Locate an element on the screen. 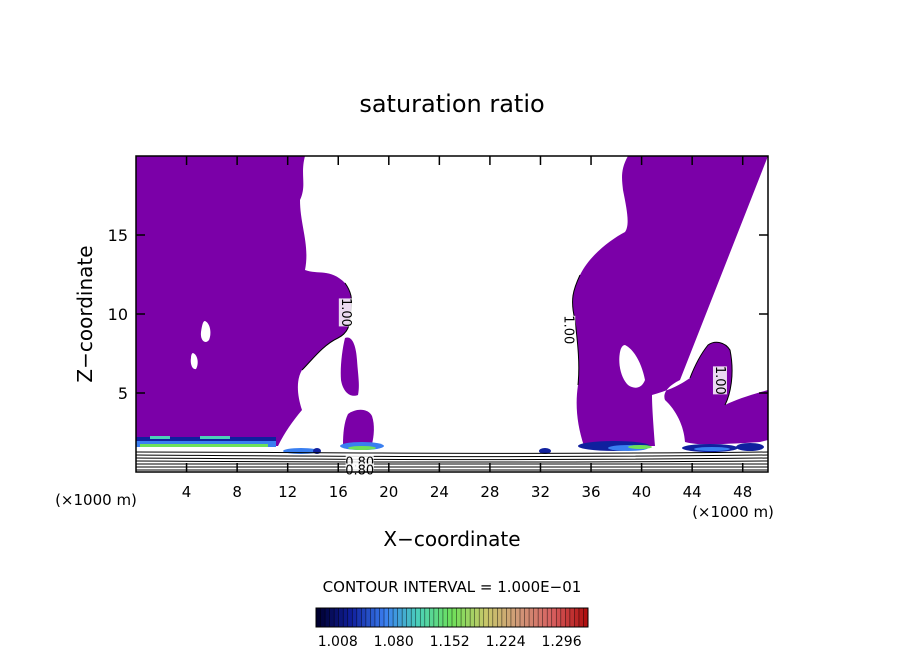  x-tick-label: 28 is located at coordinates (489, 492).